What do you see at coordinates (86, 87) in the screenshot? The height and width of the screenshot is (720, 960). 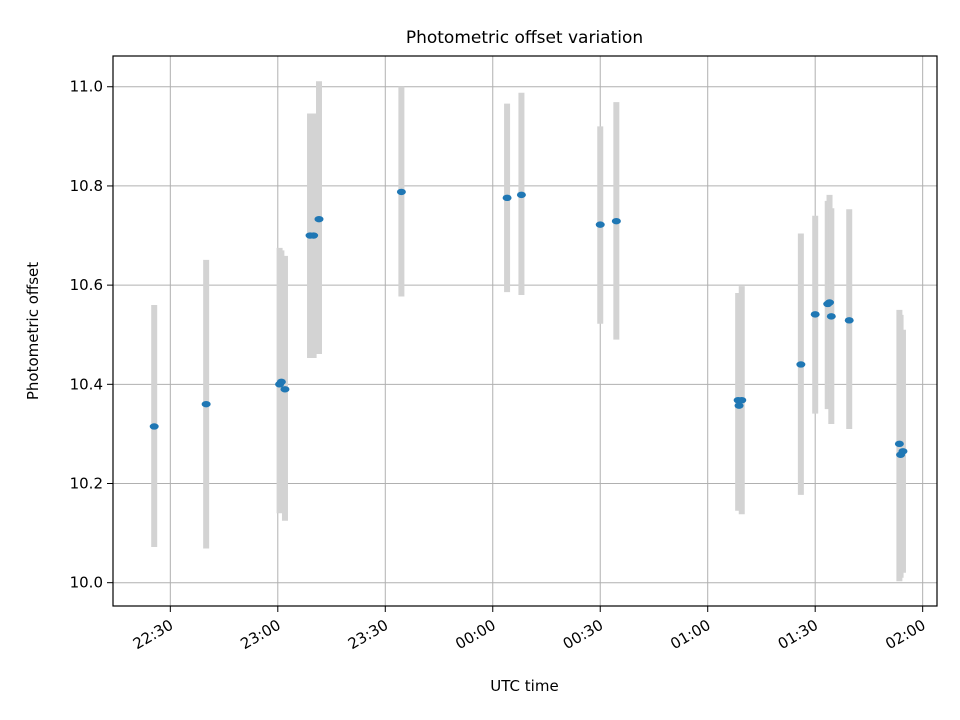 I see `y-tick-label: 11.0` at bounding box center [86, 87].